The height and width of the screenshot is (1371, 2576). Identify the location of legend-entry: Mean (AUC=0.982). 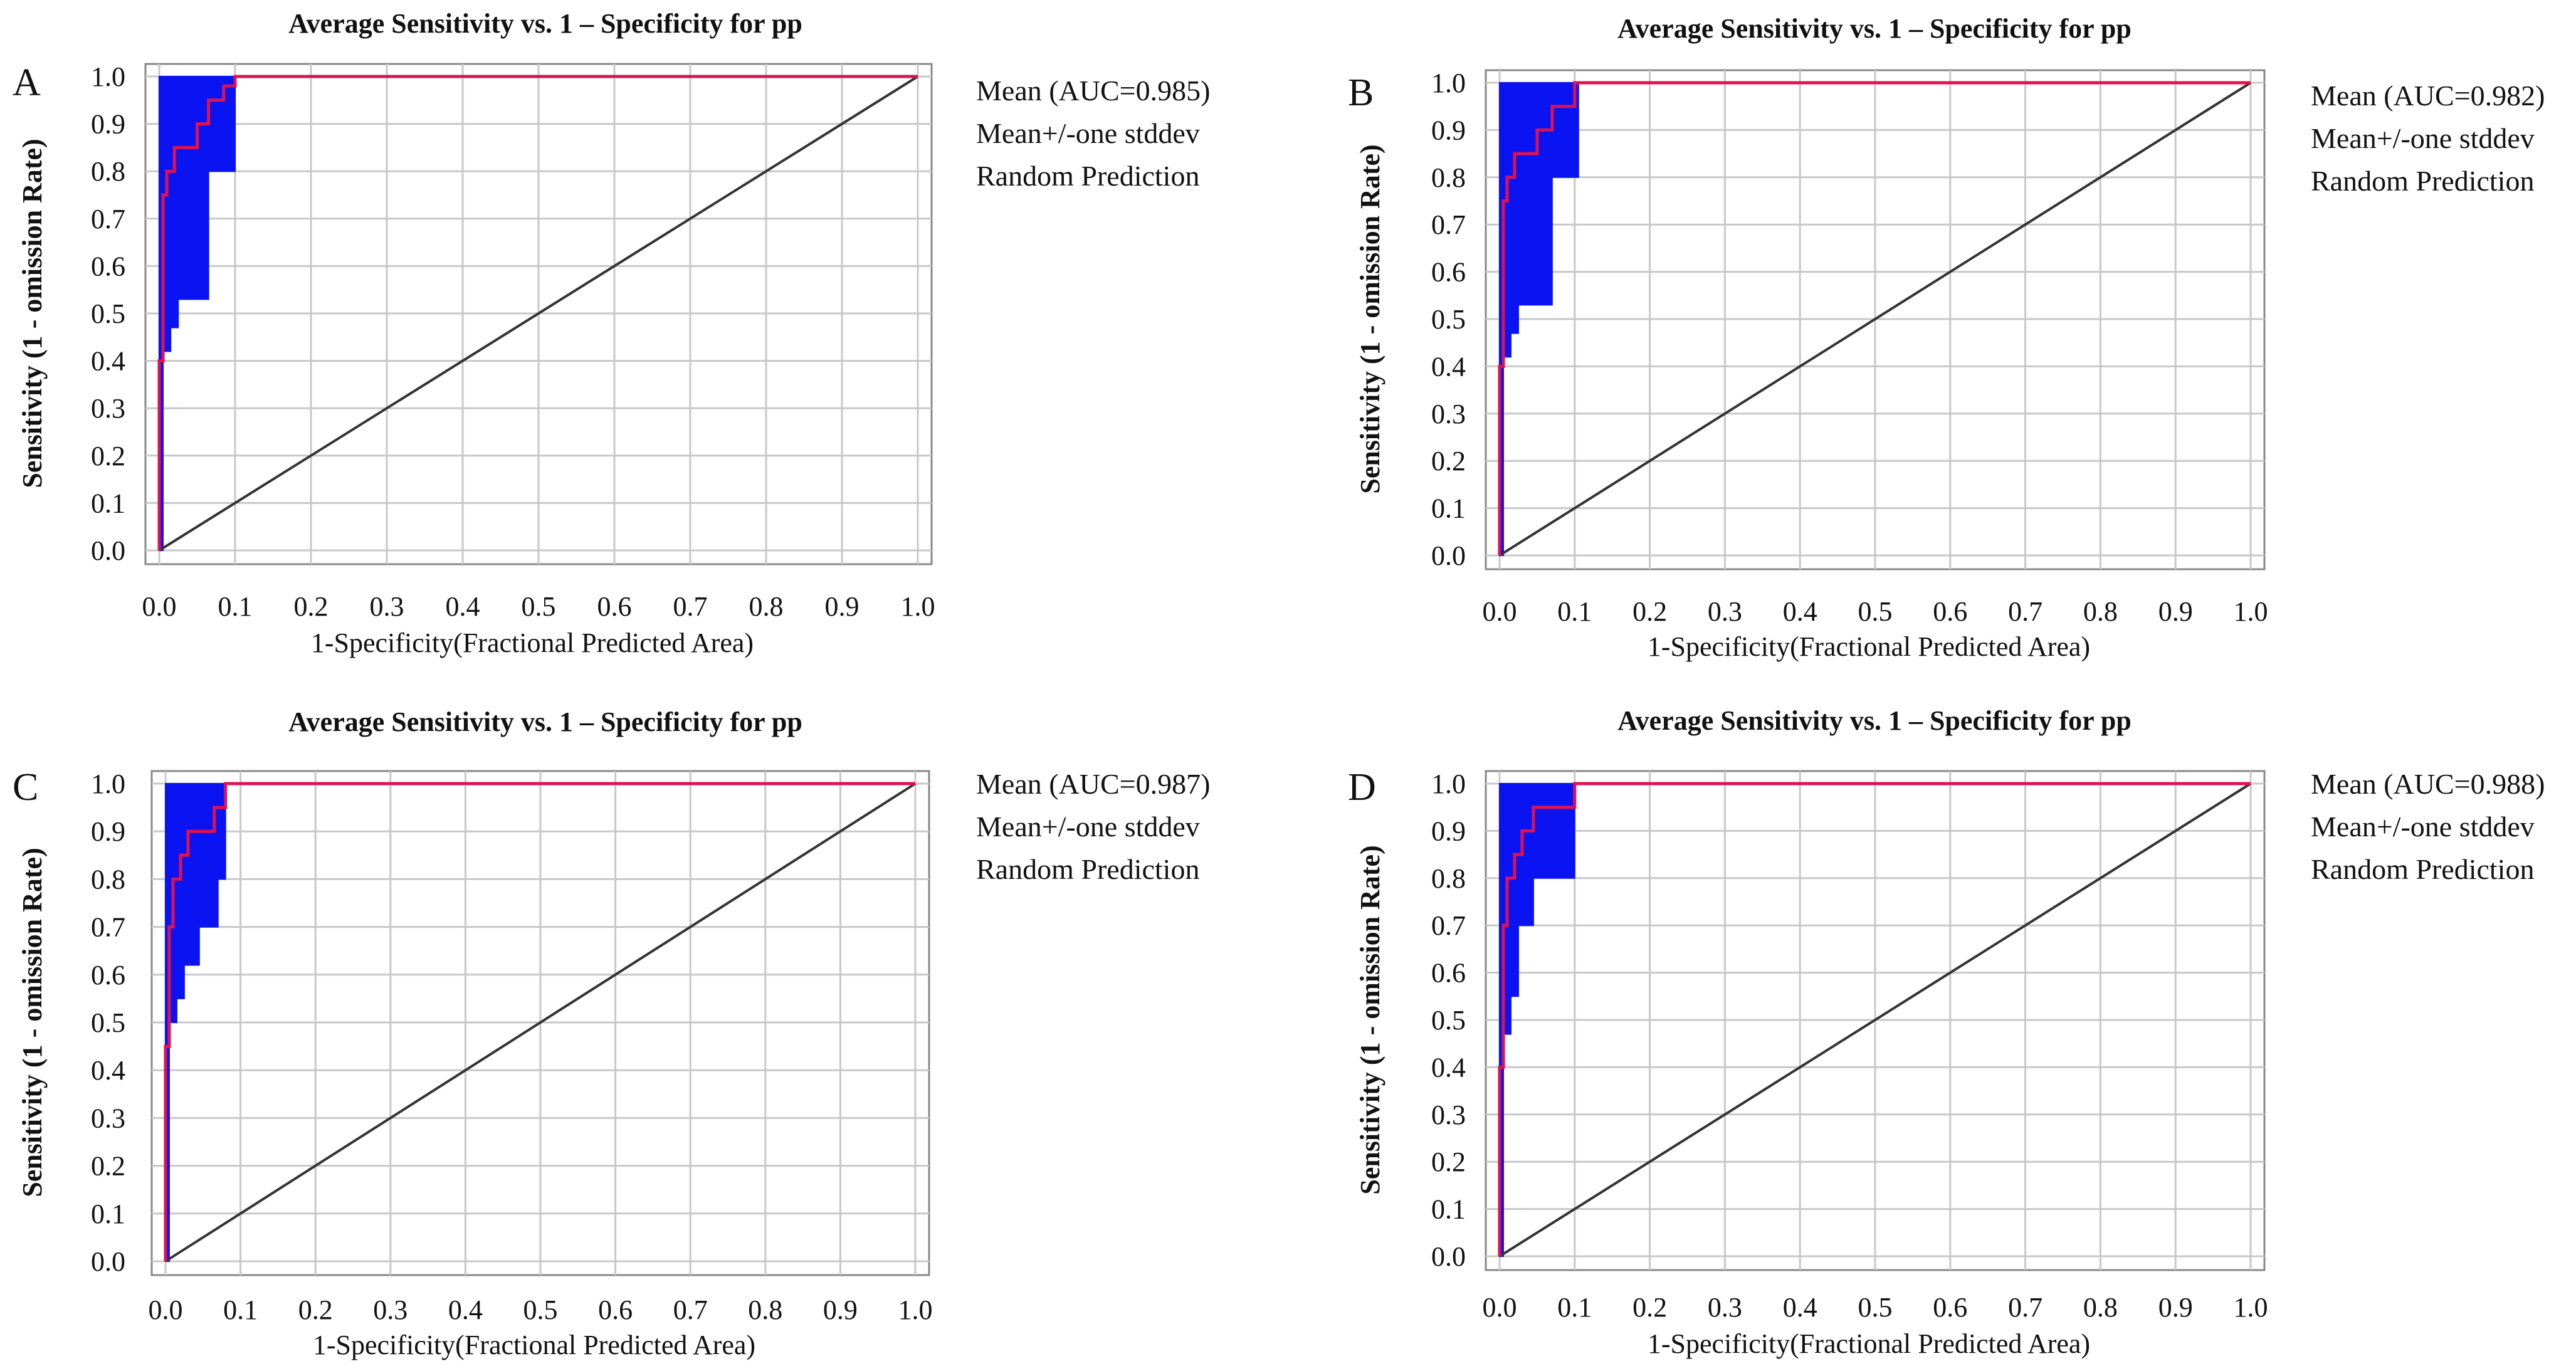
(2428, 96).